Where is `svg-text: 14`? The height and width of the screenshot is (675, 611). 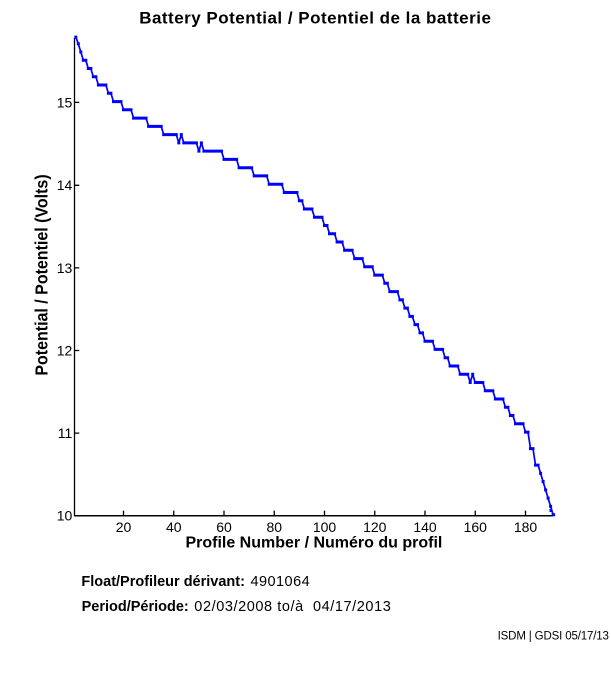 svg-text: 14 is located at coordinates (65, 185).